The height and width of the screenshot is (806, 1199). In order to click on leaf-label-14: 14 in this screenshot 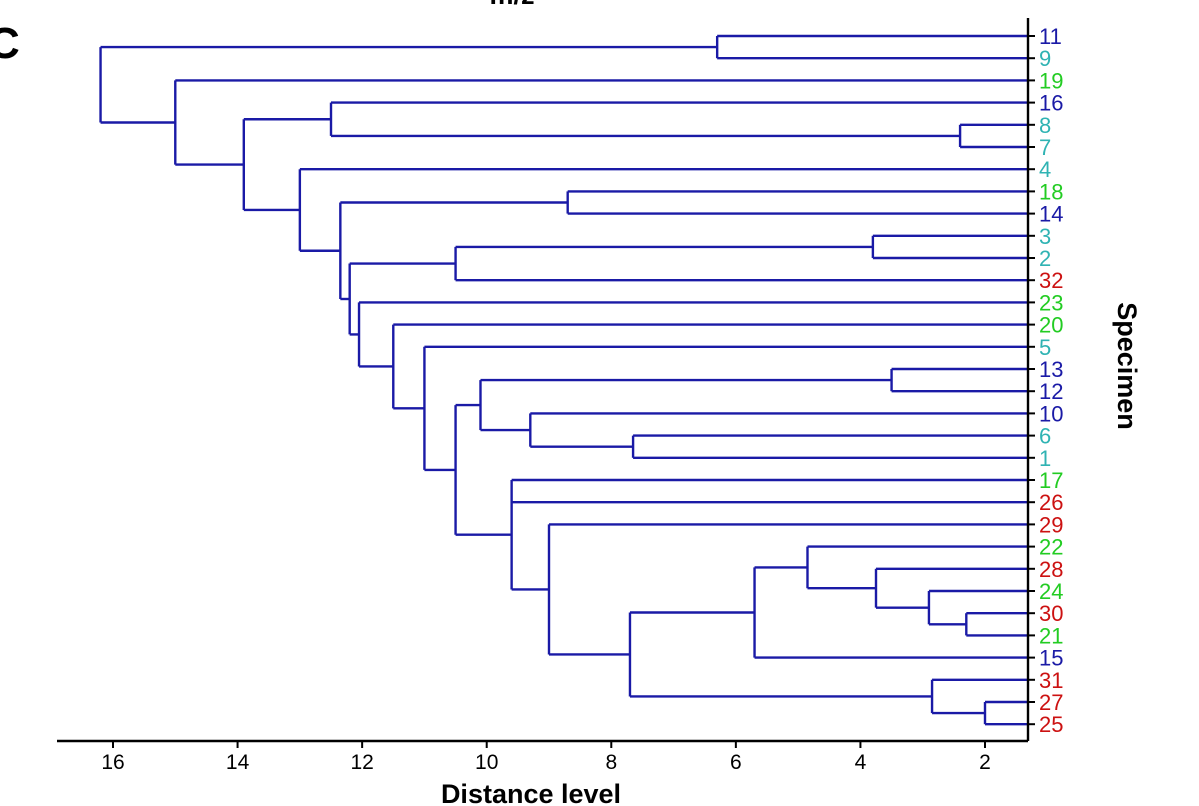, I will do `click(1051, 214)`.